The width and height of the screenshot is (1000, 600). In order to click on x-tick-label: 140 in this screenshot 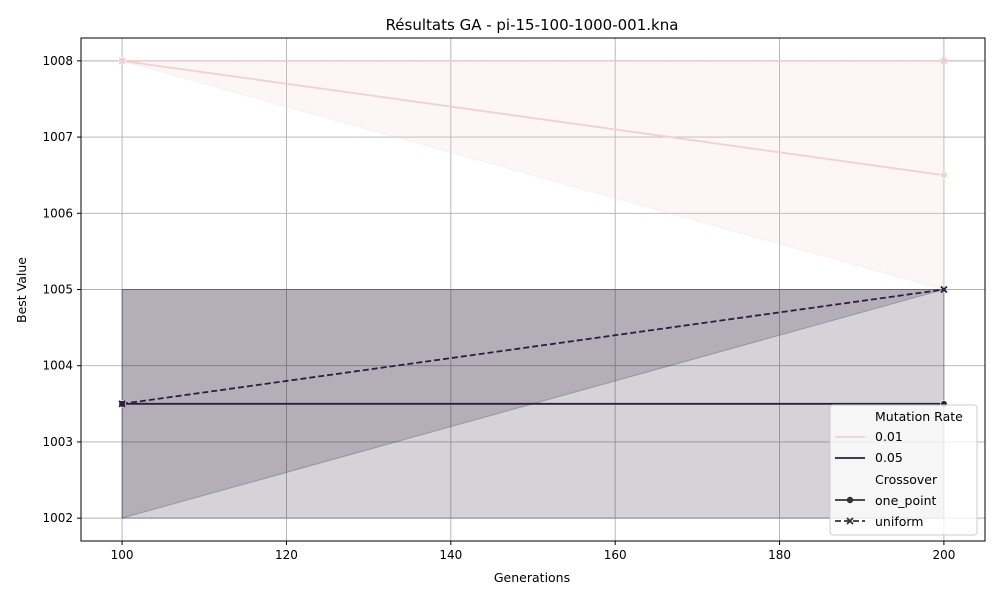, I will do `click(450, 555)`.